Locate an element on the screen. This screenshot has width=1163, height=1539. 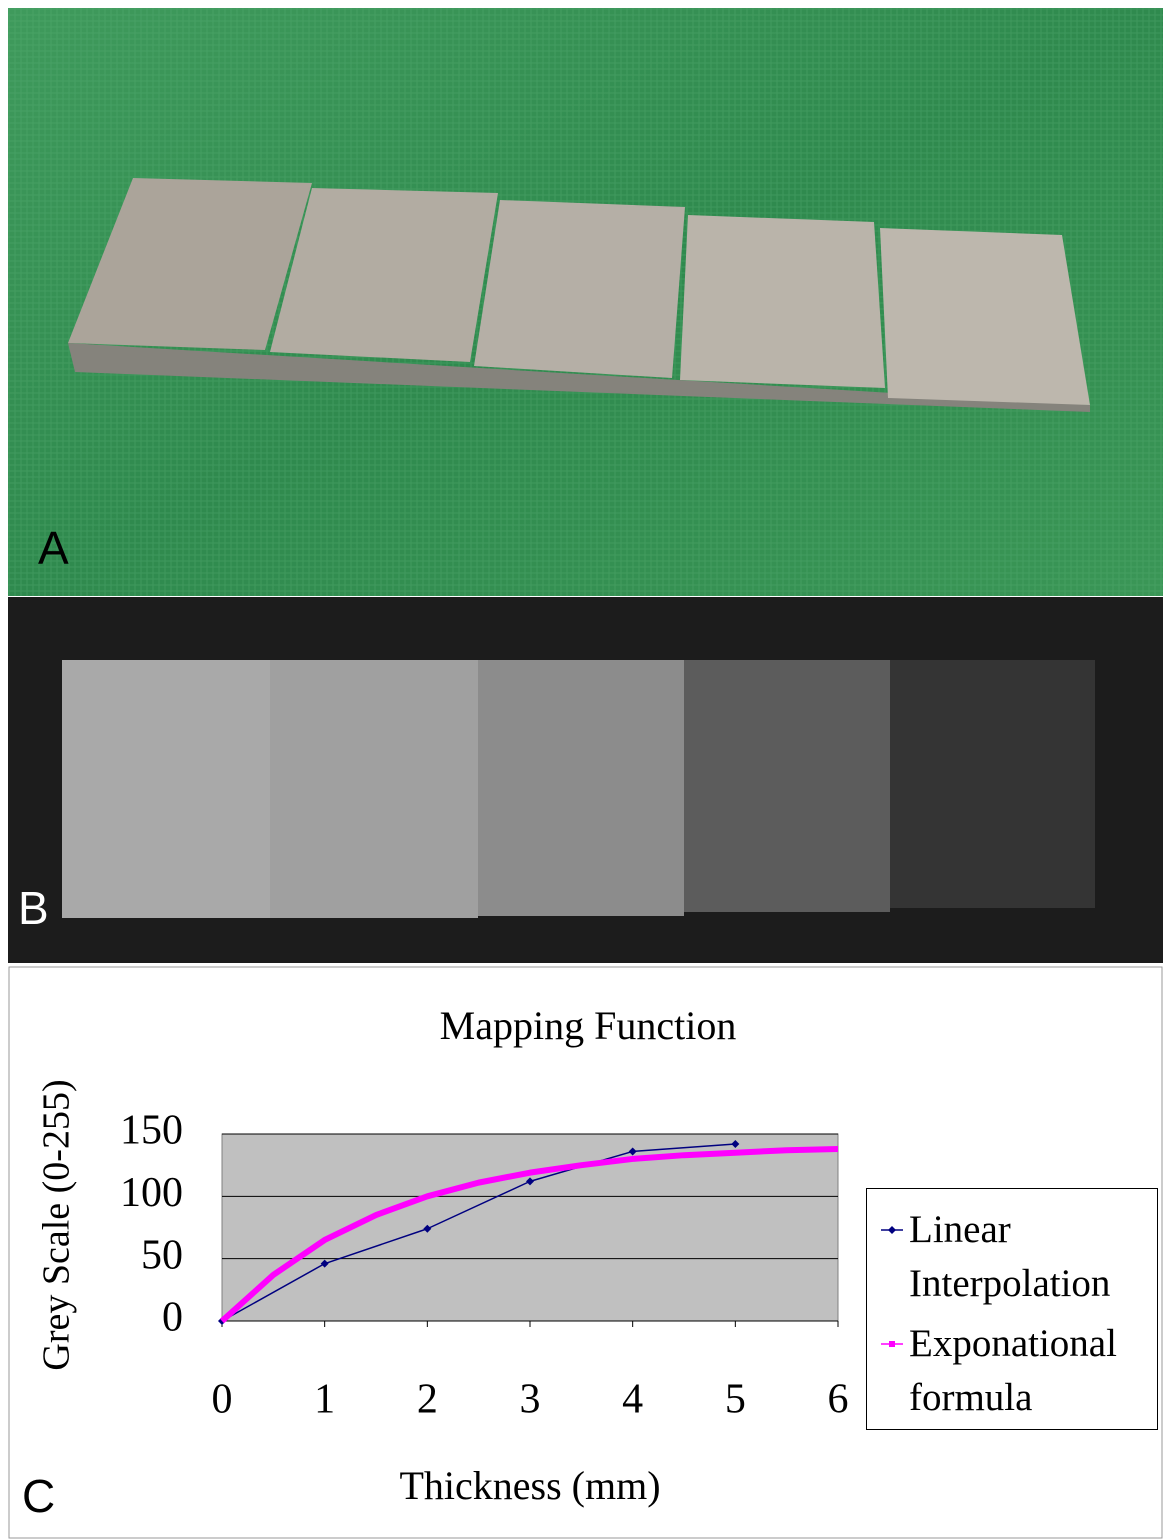
y-tick-label: 50 is located at coordinates (162, 1255).